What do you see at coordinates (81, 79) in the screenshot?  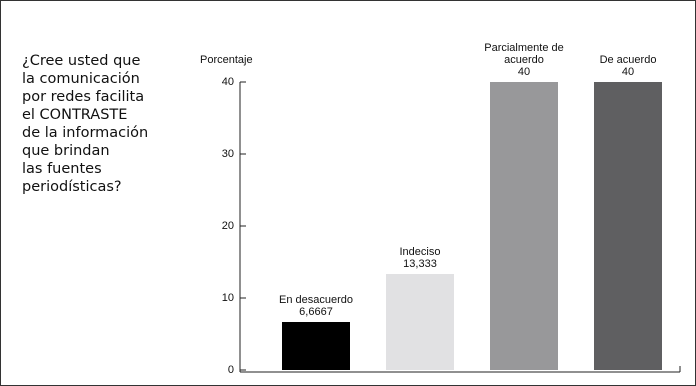 I see `question-line: la comunicación` at bounding box center [81, 79].